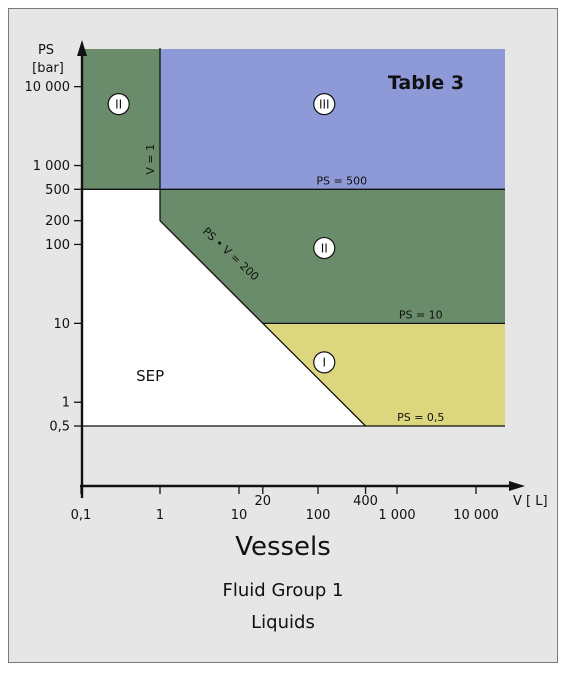 The width and height of the screenshot is (573, 675). I want to click on y-tick-label: 10 000, so click(48, 87).